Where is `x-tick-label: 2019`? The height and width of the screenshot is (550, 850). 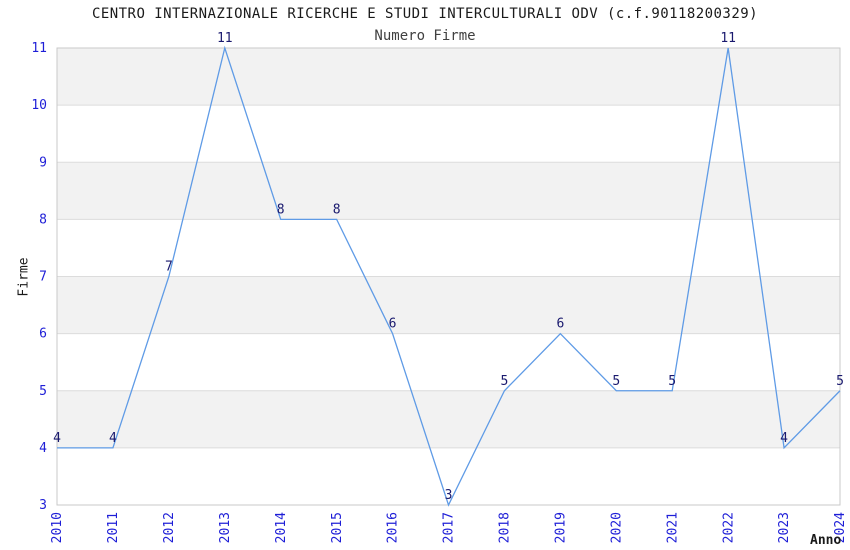
x-tick-label: 2019 is located at coordinates (561, 527).